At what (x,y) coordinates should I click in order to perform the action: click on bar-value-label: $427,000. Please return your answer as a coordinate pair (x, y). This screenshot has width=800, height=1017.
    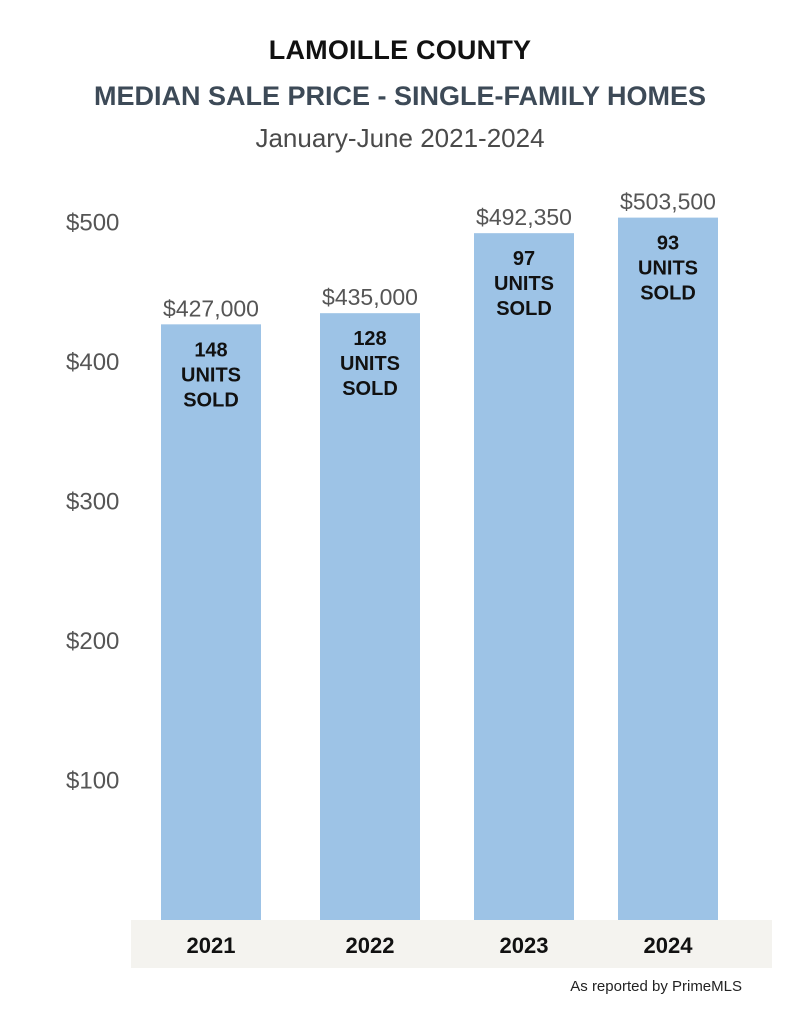
    Looking at the image, I should click on (211, 308).